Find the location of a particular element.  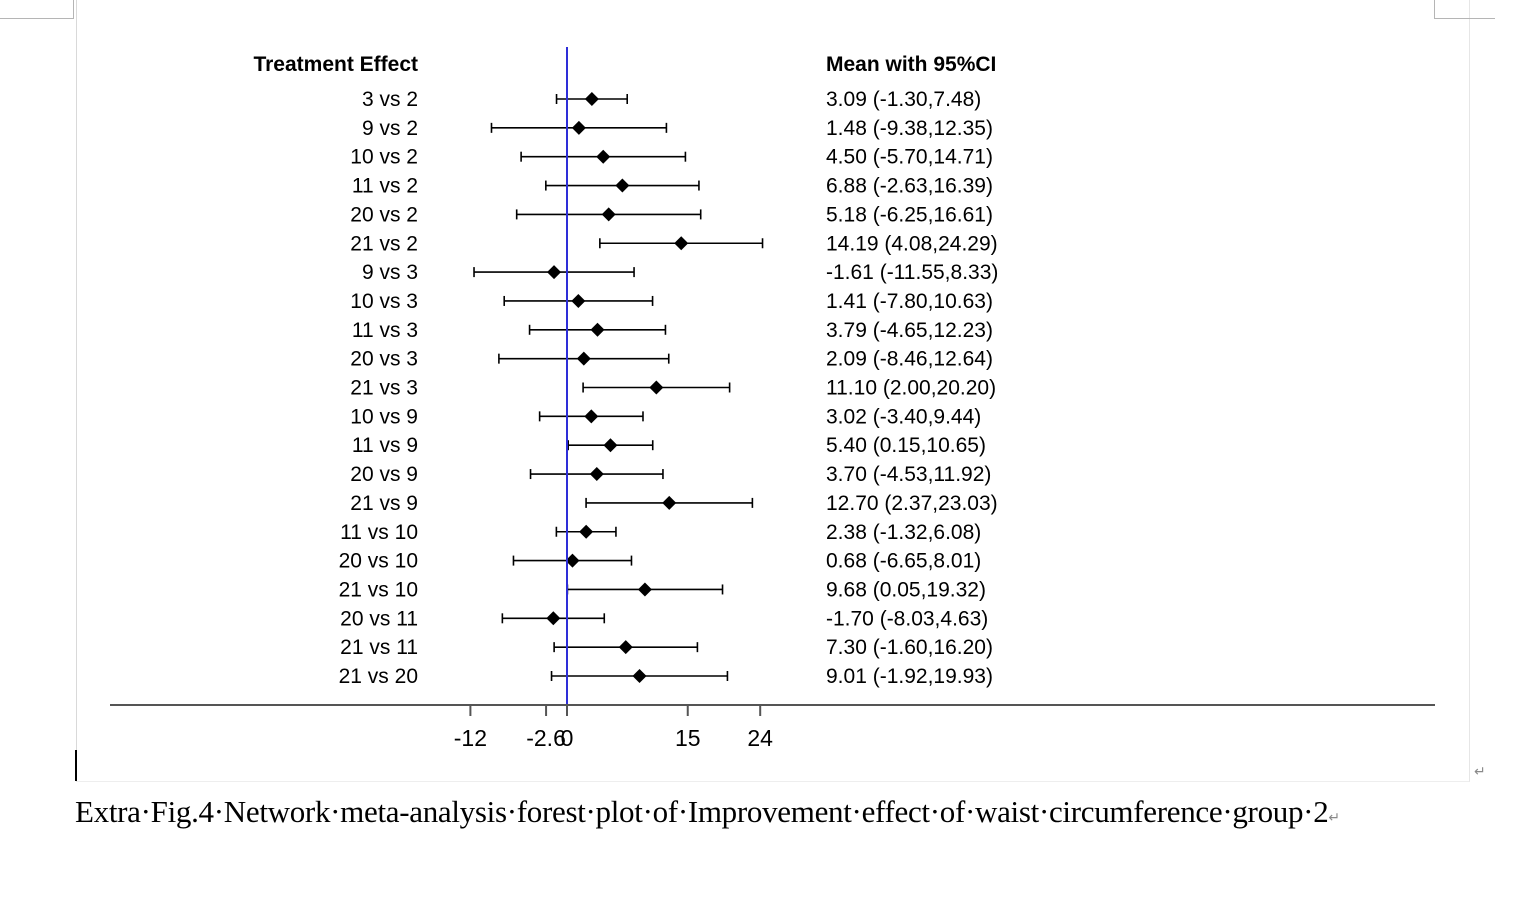

forest-row: 20 vs 3 2.09 (-8.46,12.64) is located at coordinates (671, 359).